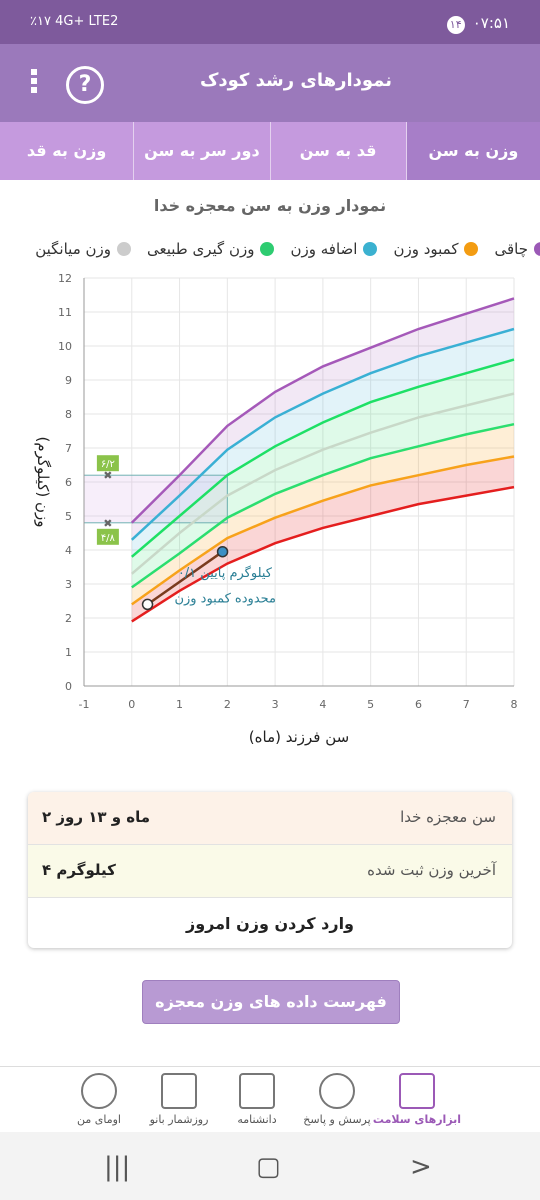 This screenshot has height=1200, width=540. I want to click on legend-item-underweight: کمبود وزن, so click(436, 249).